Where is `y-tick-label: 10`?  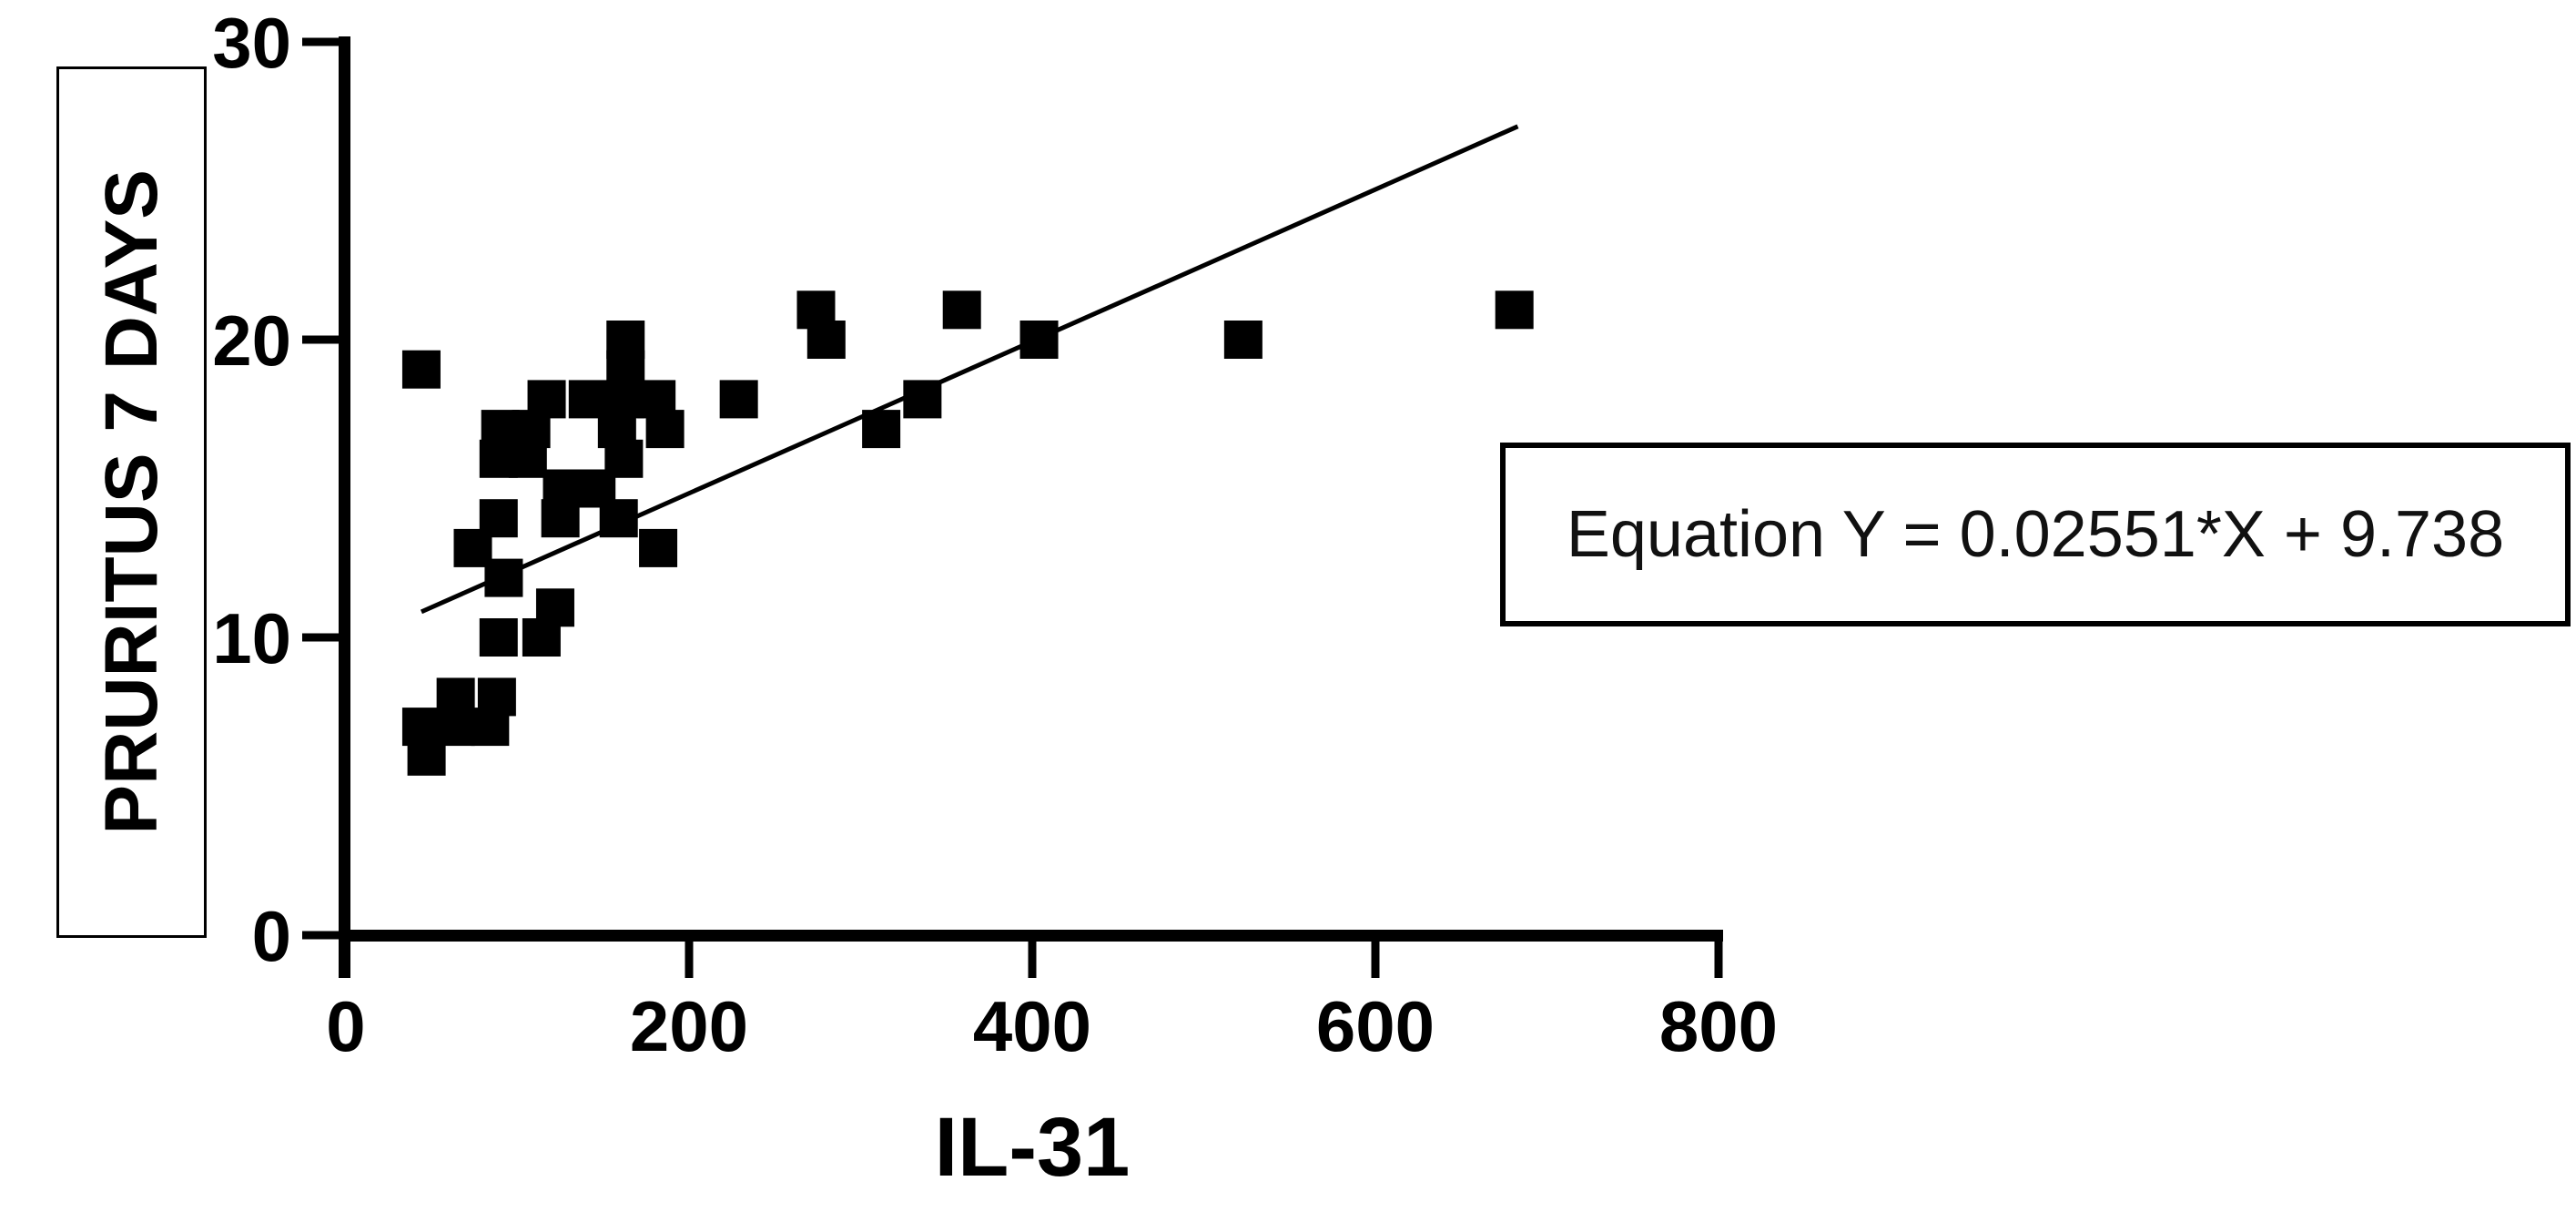
y-tick-label: 10 is located at coordinates (251, 638).